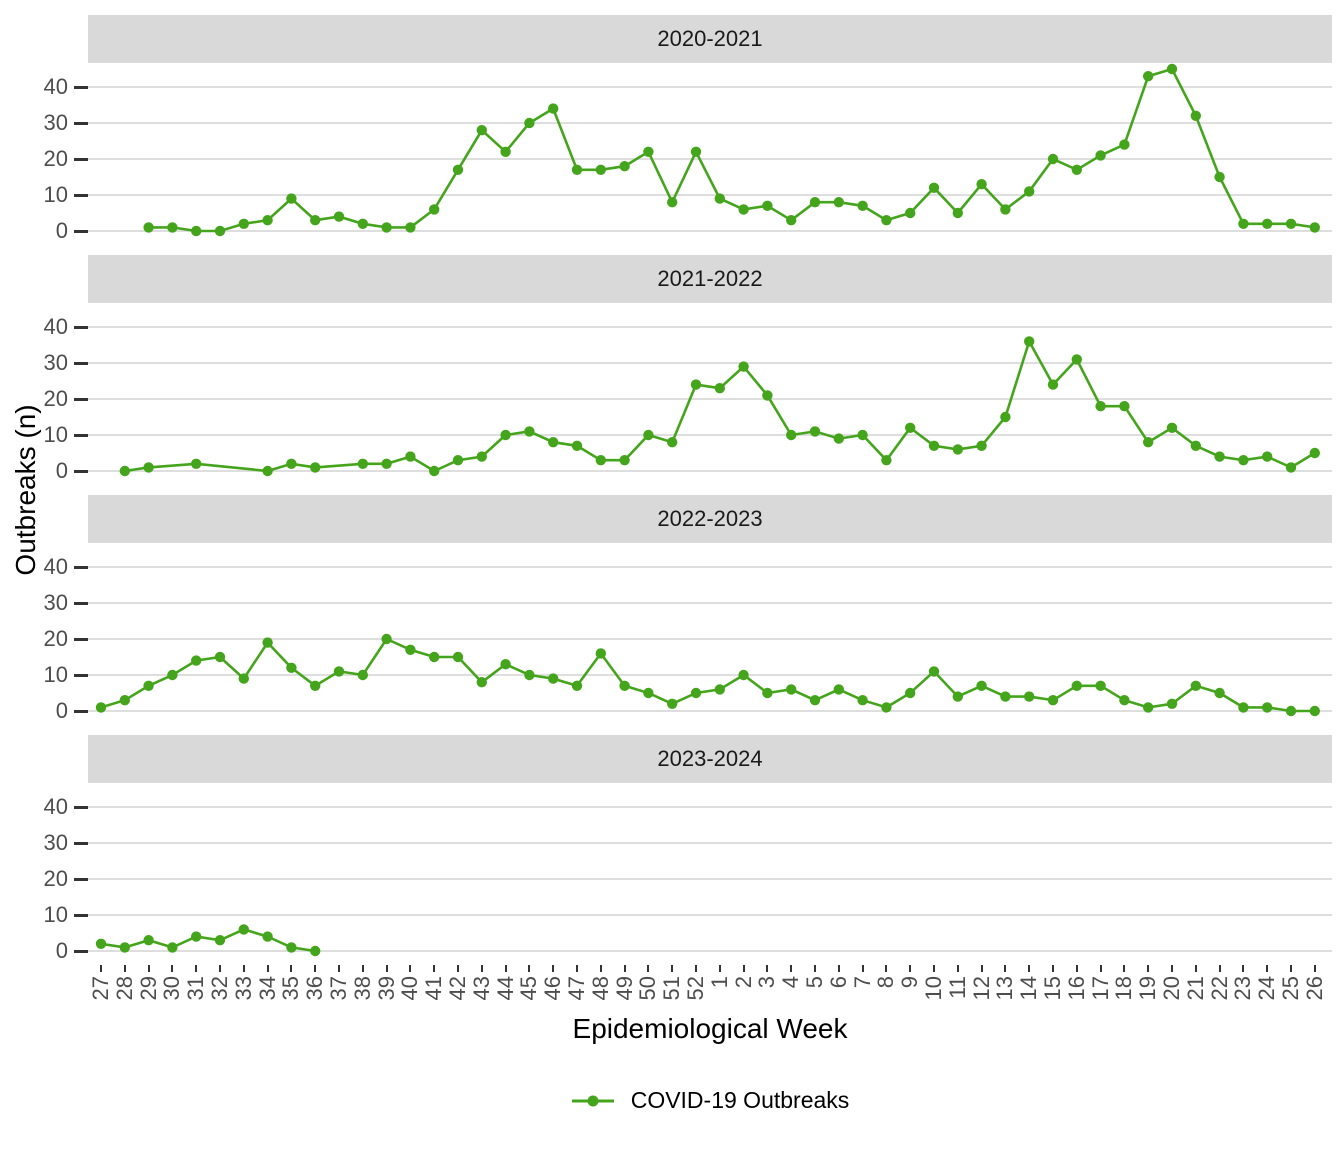 The width and height of the screenshot is (1344, 1152). What do you see at coordinates (124, 988) in the screenshot?
I see `x-tick-label-week-28: 28` at bounding box center [124, 988].